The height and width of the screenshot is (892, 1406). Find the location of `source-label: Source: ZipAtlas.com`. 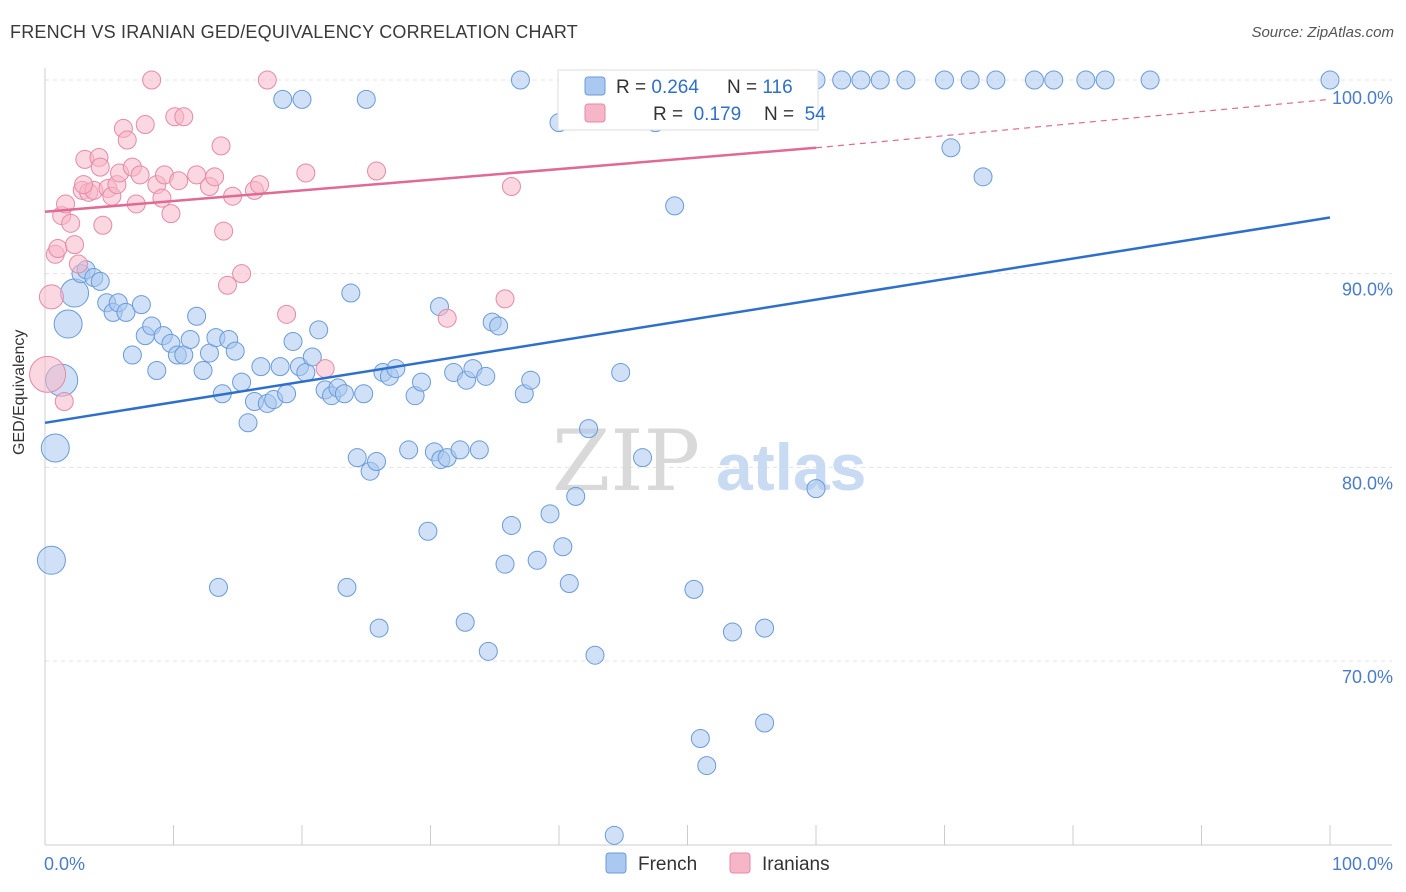

source-label: Source: ZipAtlas.com is located at coordinates (1322, 32).